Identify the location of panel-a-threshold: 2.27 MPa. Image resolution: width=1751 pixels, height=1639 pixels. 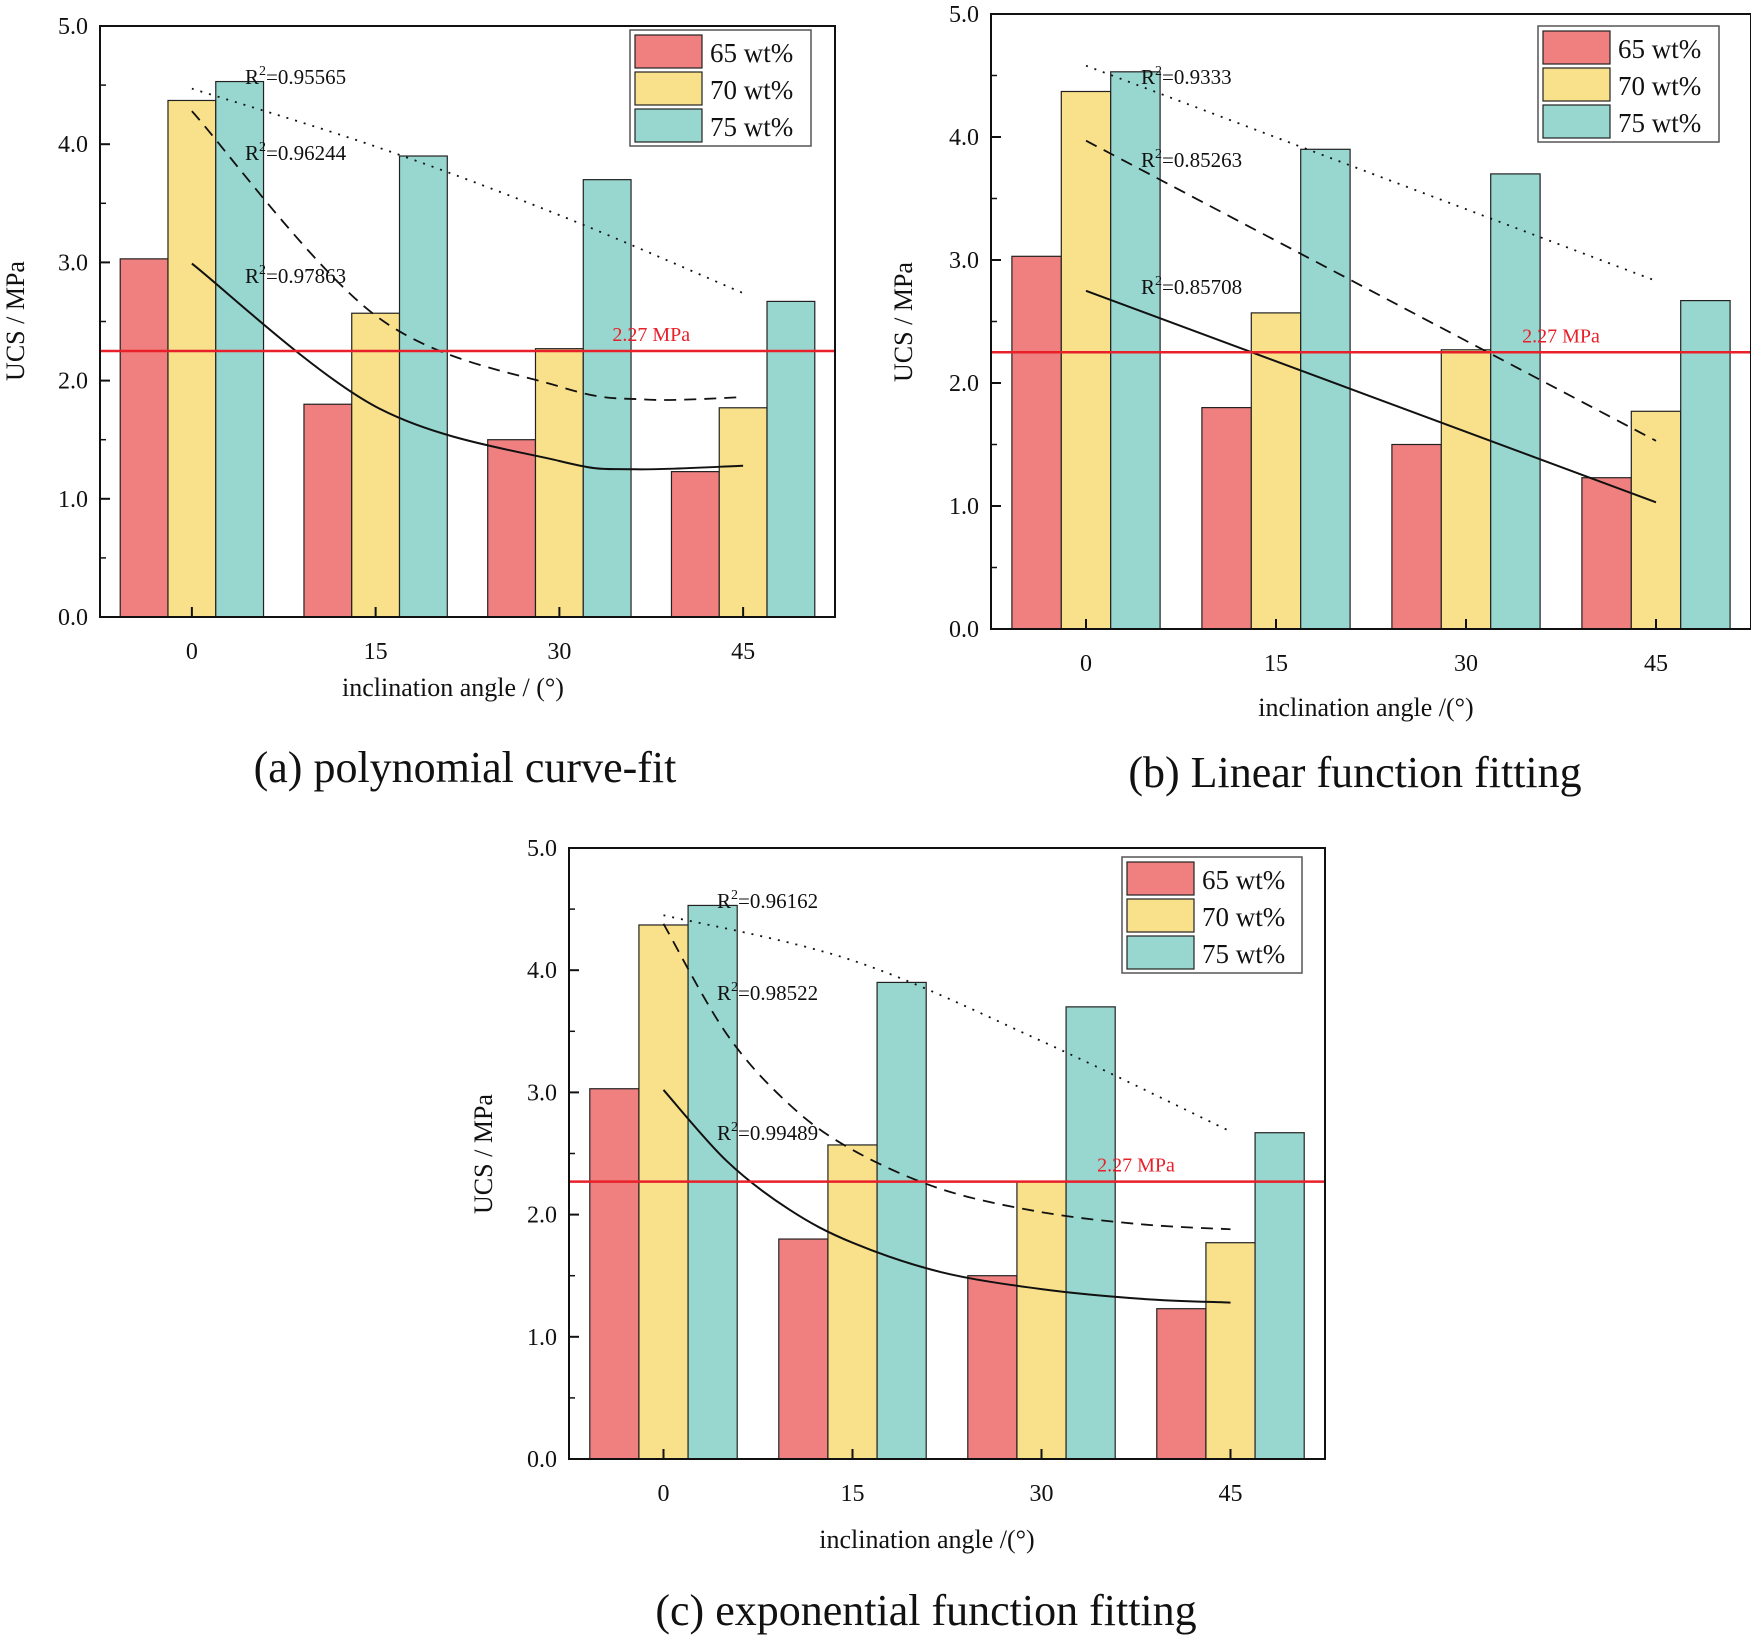
(467, 338).